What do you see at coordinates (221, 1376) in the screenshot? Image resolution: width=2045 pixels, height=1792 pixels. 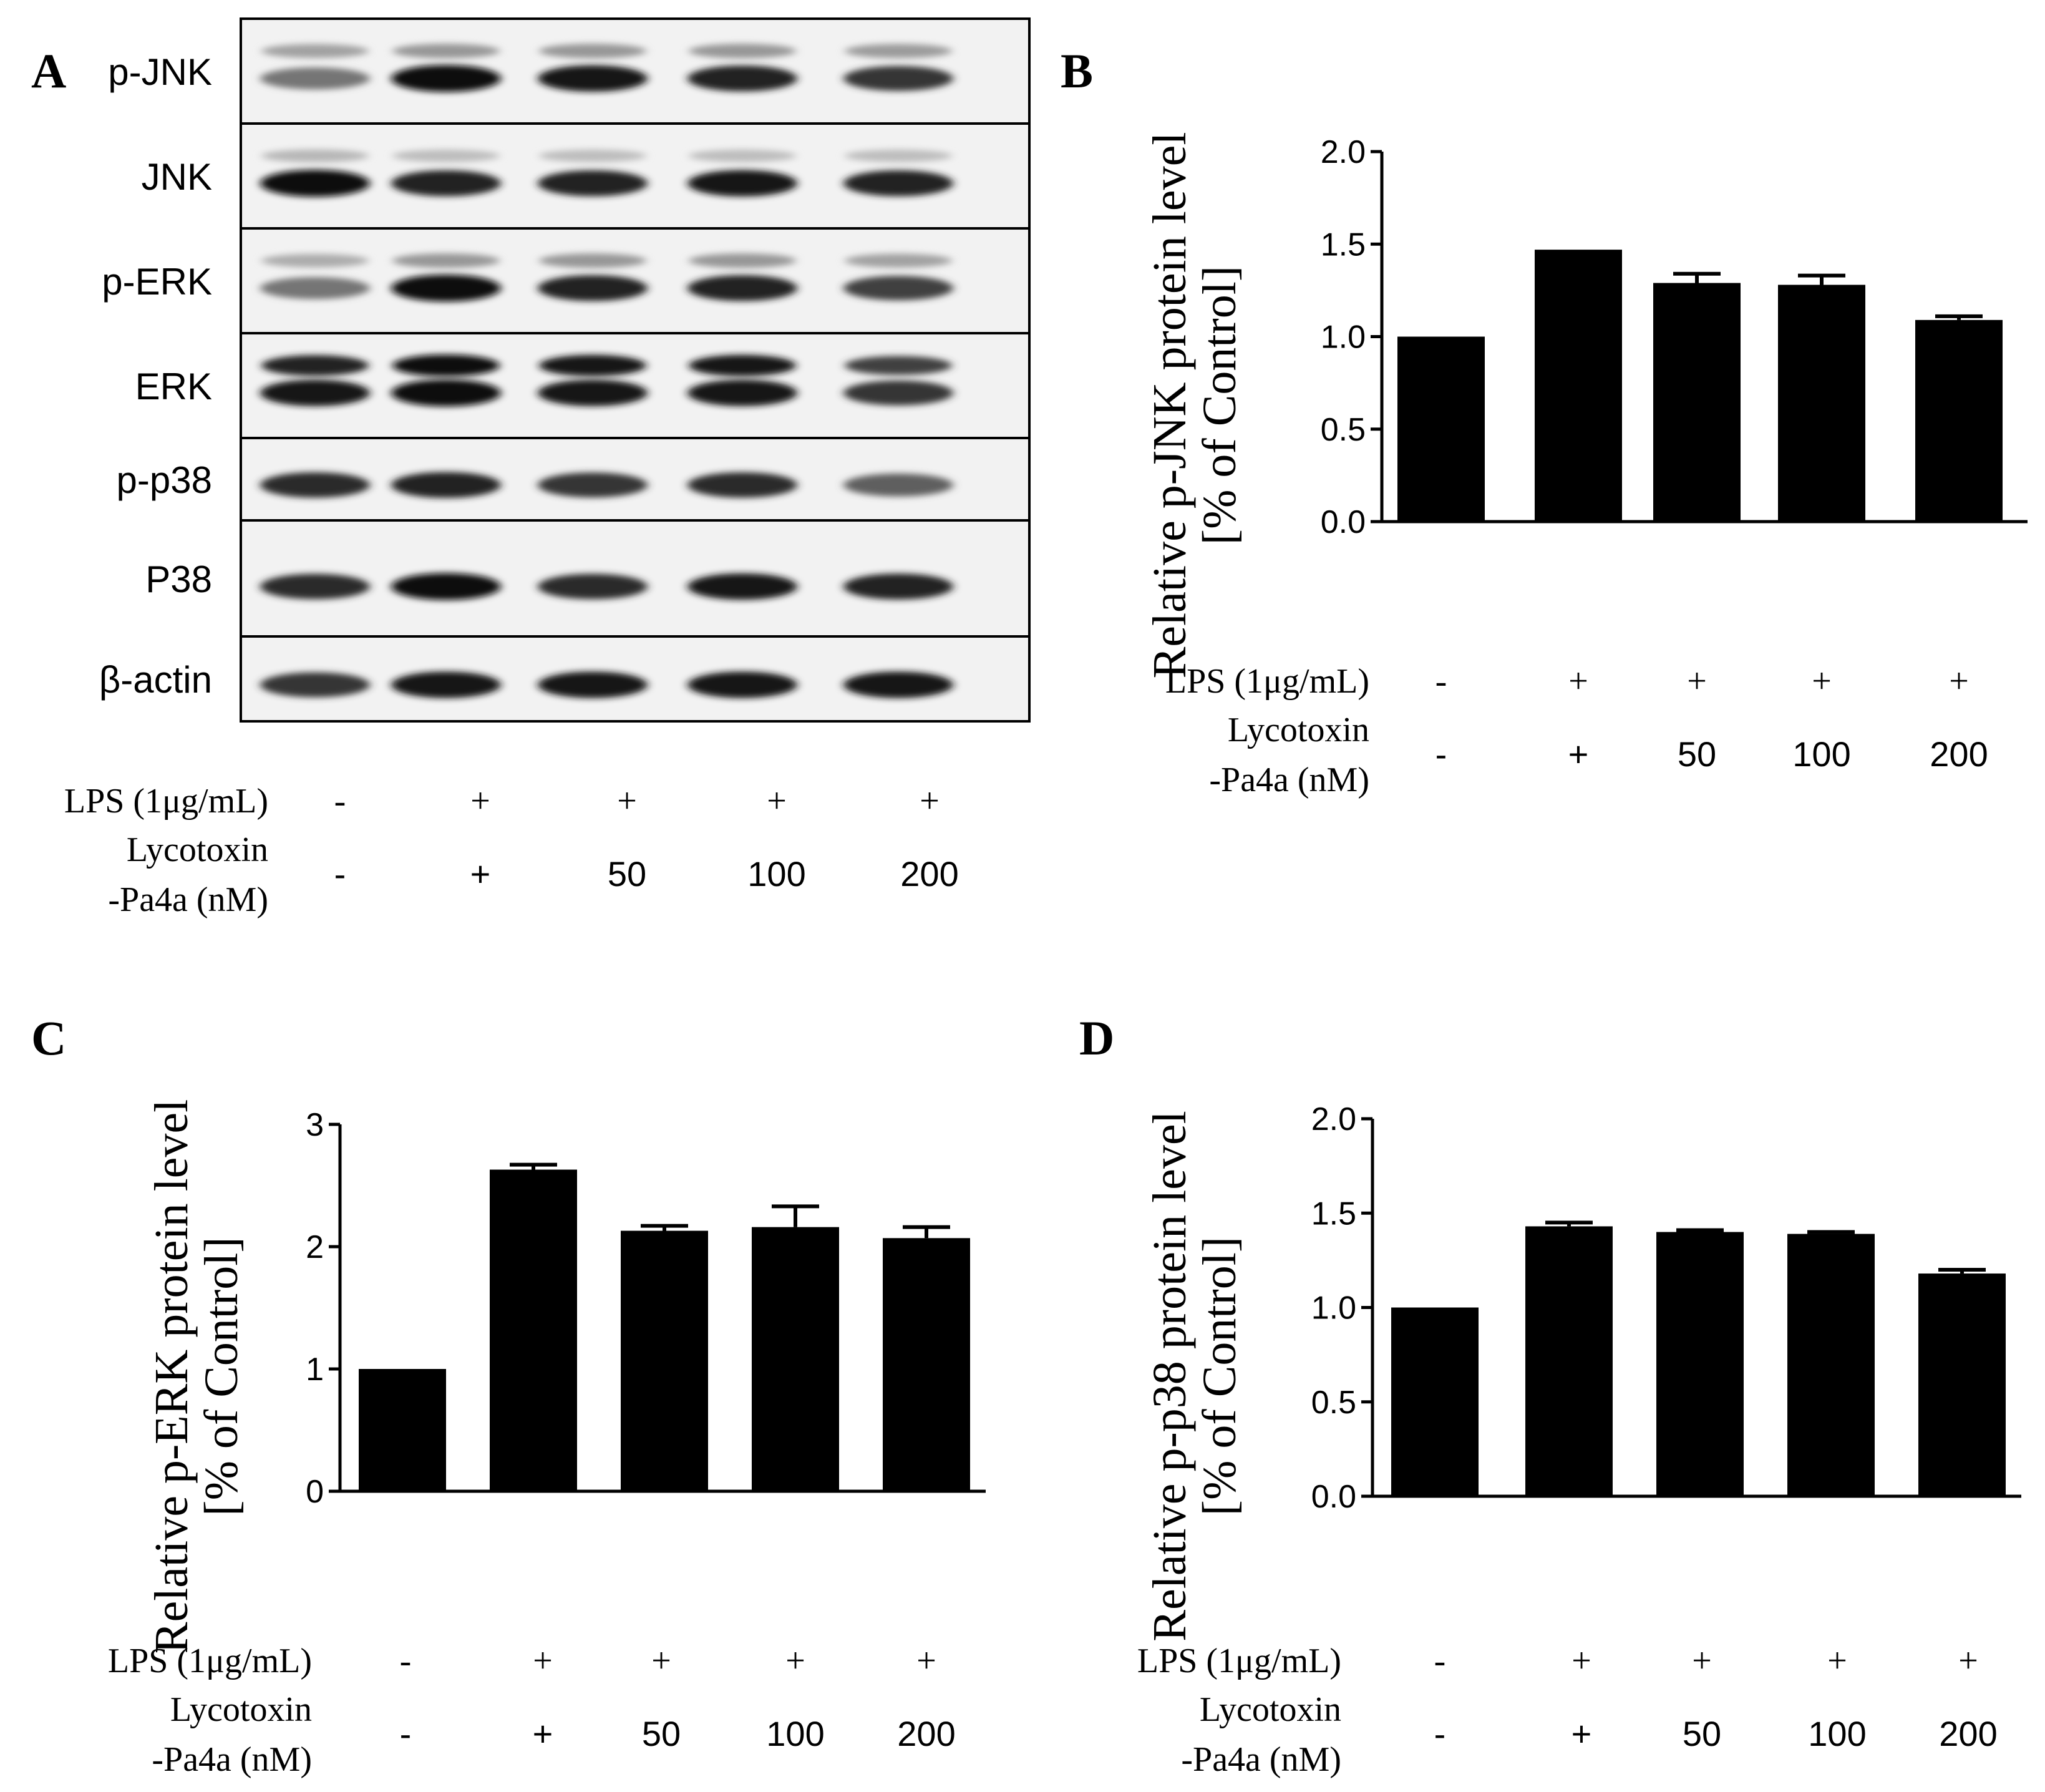 I see `y-axis-label-line2: [% of Control]` at bounding box center [221, 1376].